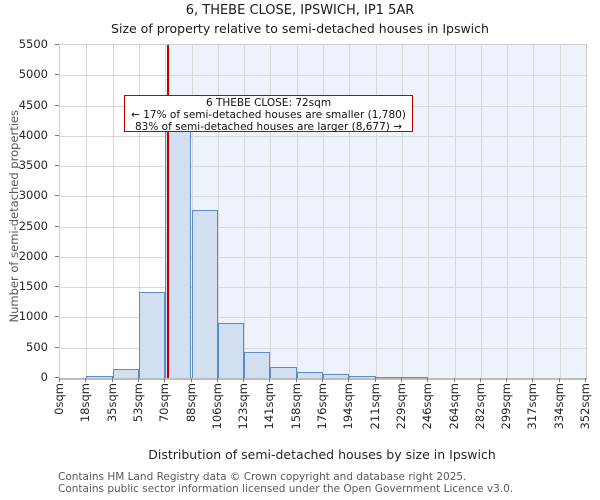  Describe the element at coordinates (322, 406) in the screenshot. I see `x-tick-label: 176sqm` at that location.